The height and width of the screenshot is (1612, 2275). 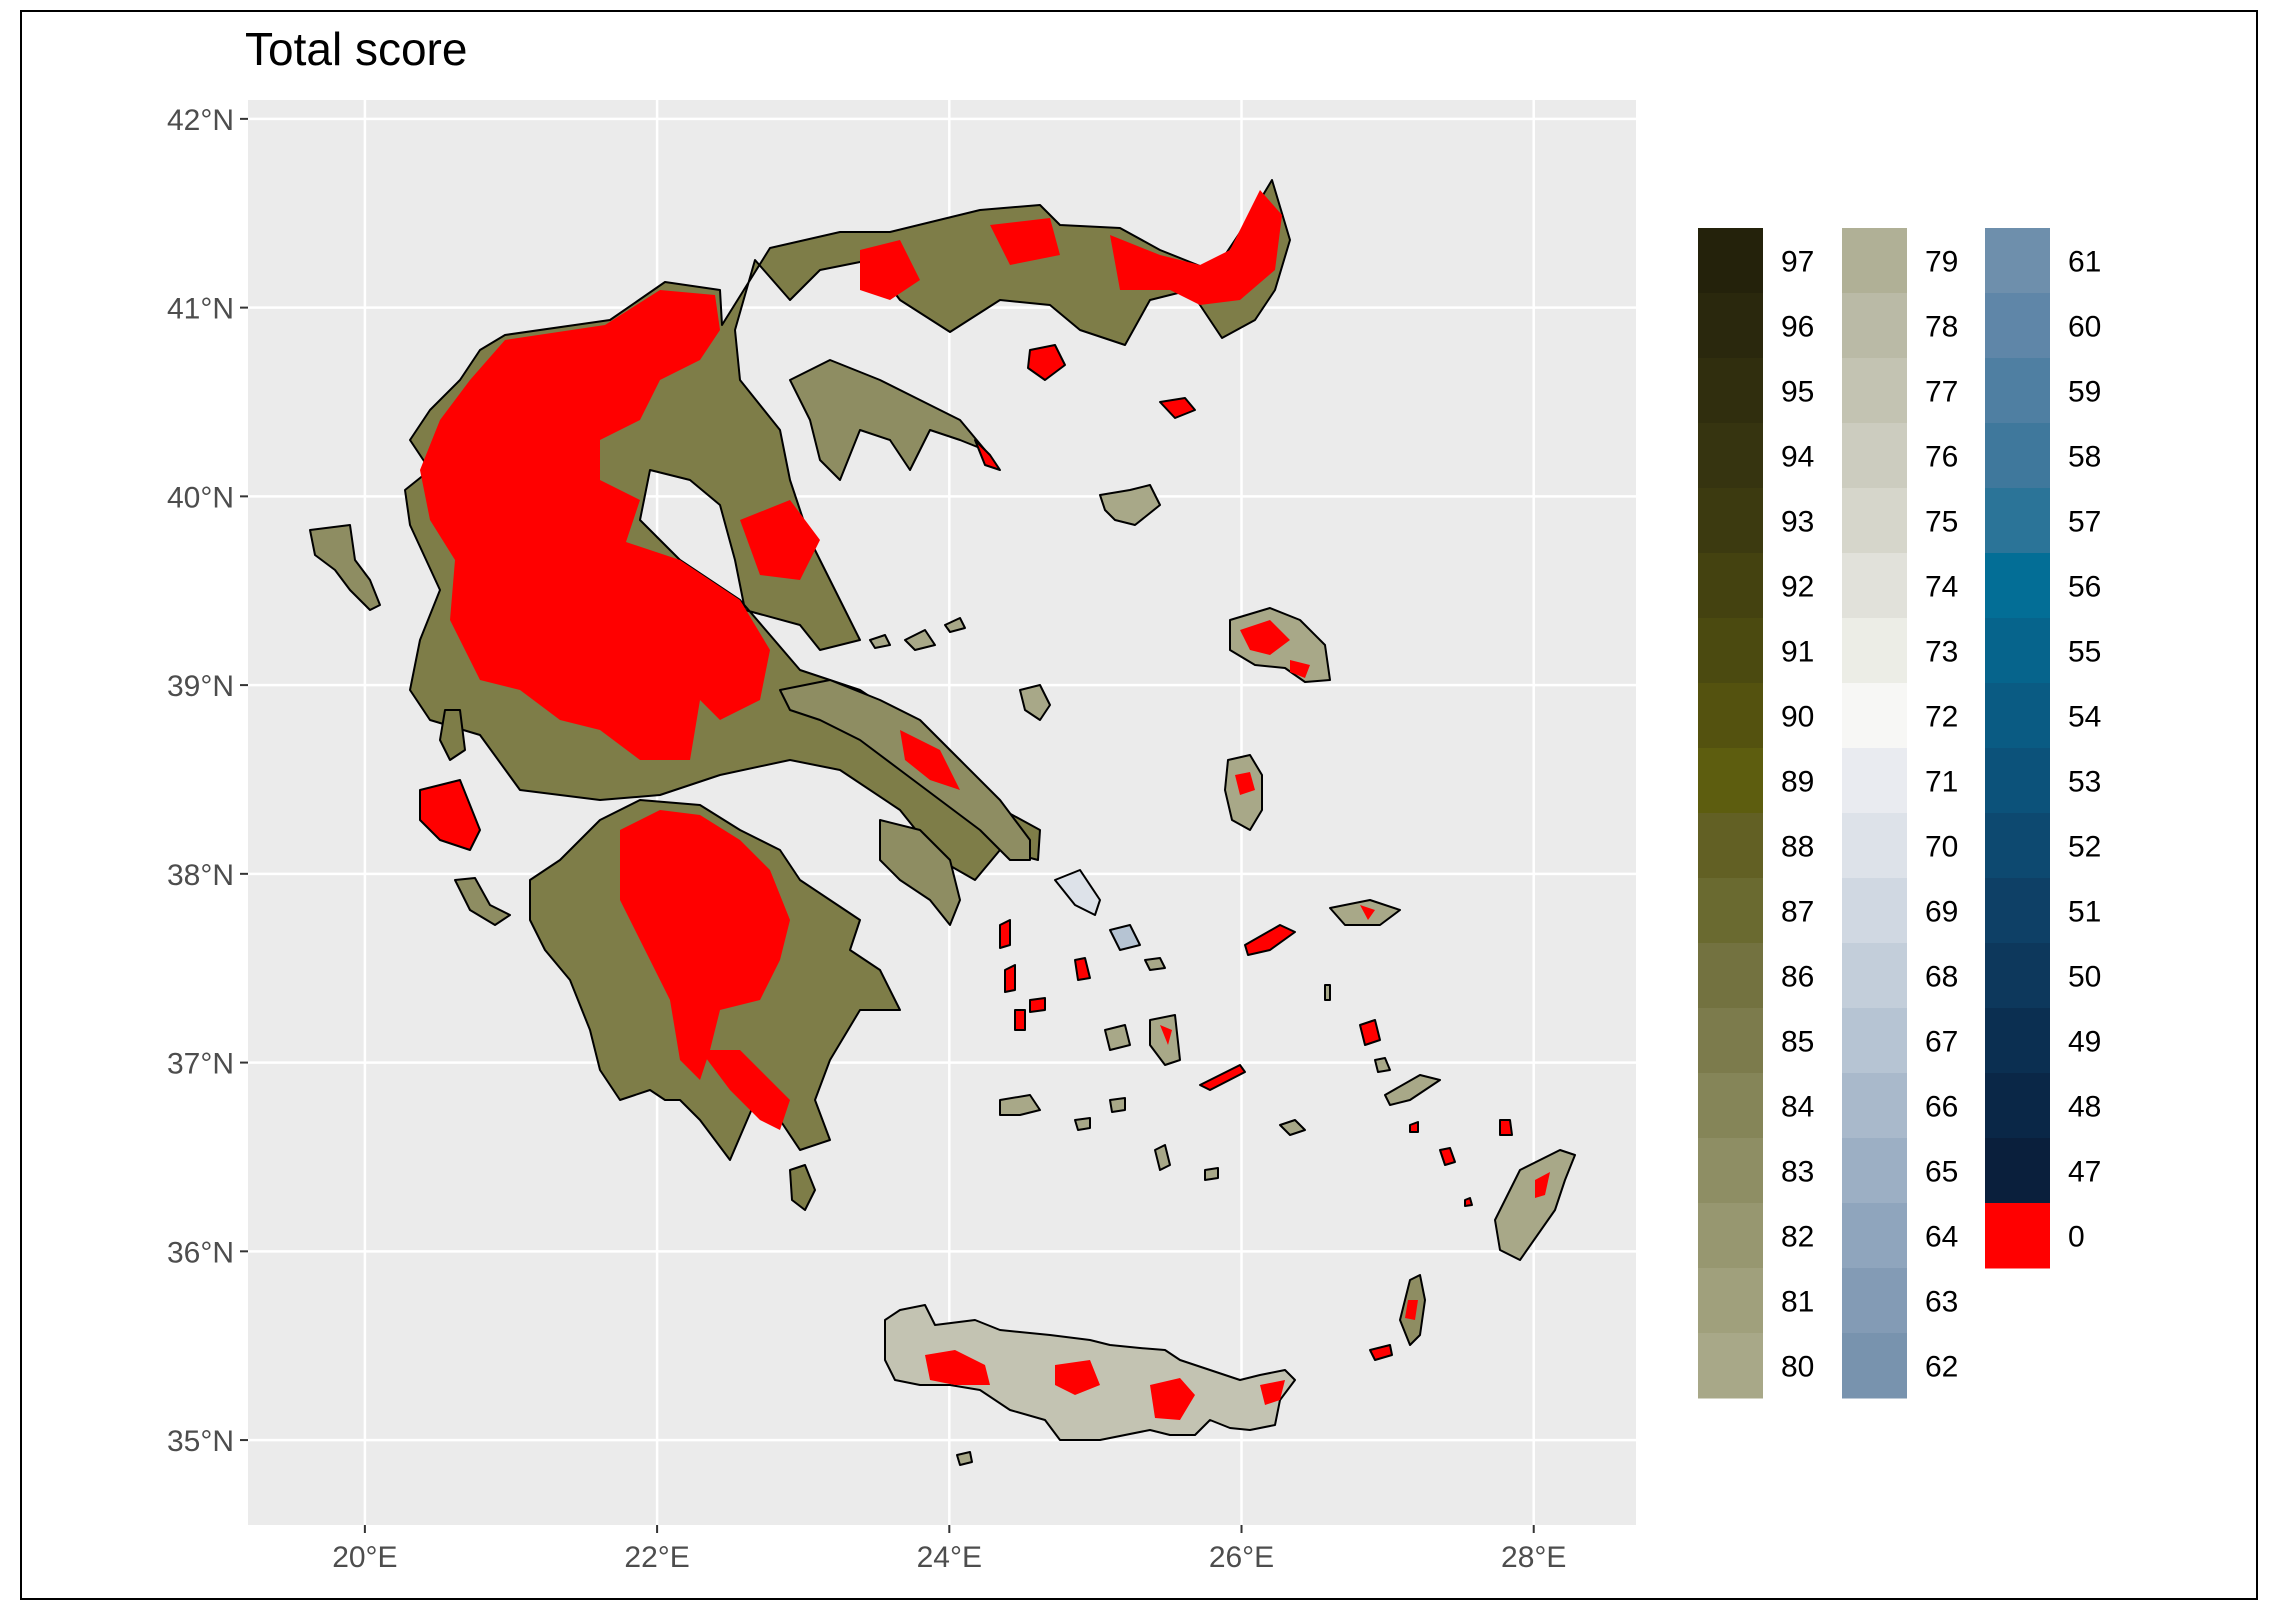 What do you see at coordinates (1797, 652) in the screenshot?
I see `legend-label: 91` at bounding box center [1797, 652].